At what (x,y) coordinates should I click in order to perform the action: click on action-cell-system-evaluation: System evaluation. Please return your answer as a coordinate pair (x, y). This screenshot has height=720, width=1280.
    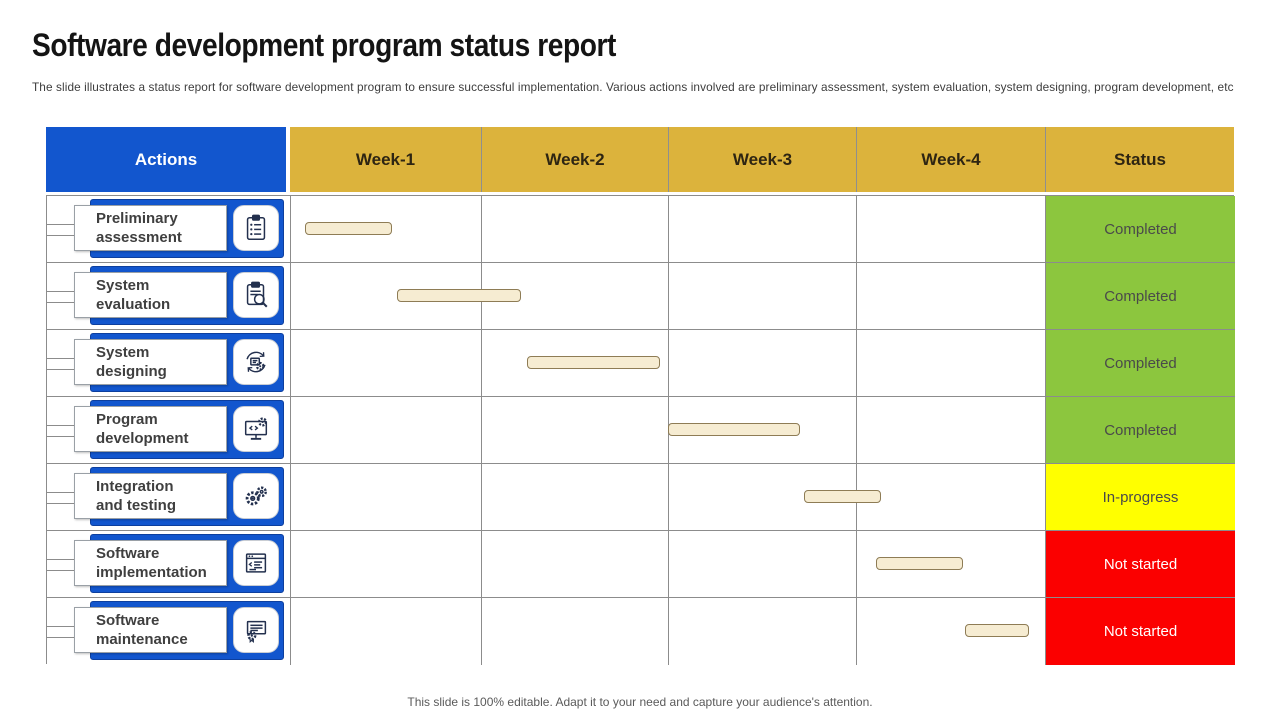
    Looking at the image, I should click on (169, 296).